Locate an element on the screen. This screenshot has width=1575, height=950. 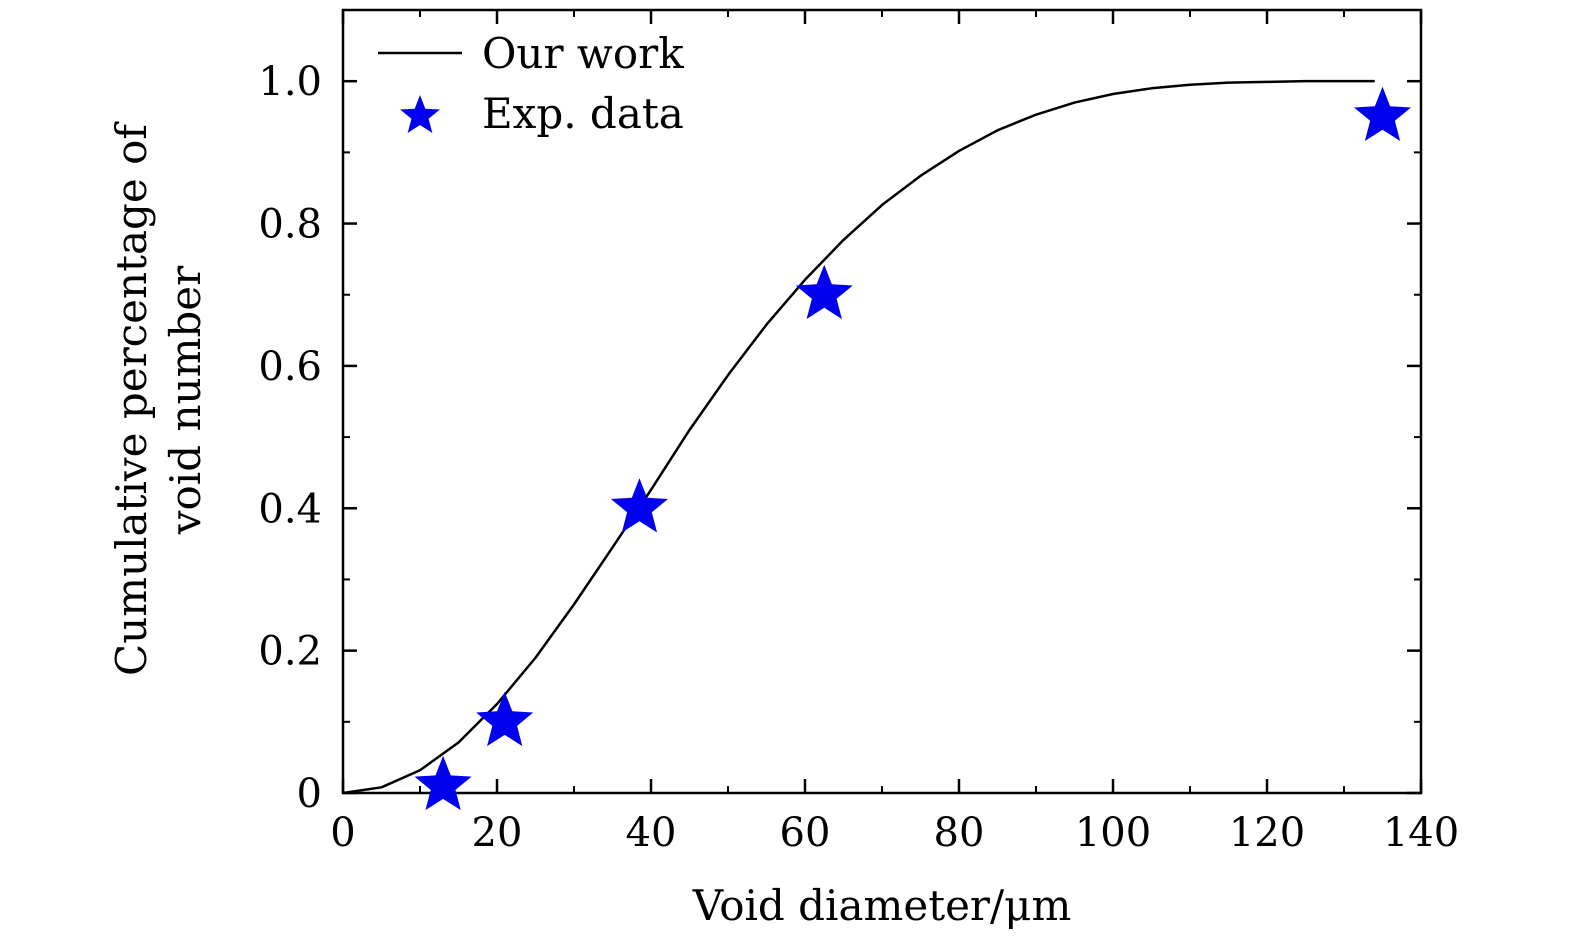
x-tick-label: 0 is located at coordinates (342, 833).